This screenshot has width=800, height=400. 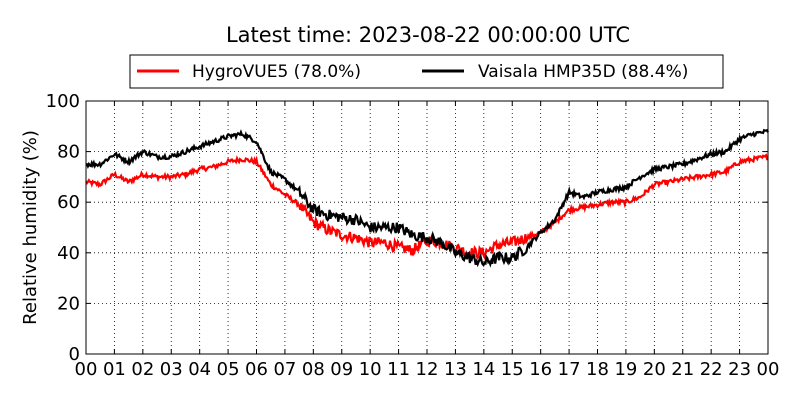 What do you see at coordinates (142, 369) in the screenshot?
I see `x-tick-label: 02` at bounding box center [142, 369].